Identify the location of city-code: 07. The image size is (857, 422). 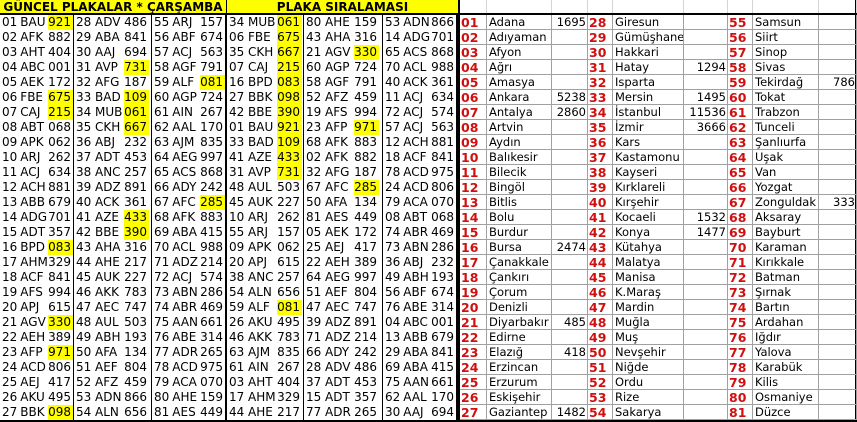
(473, 112).